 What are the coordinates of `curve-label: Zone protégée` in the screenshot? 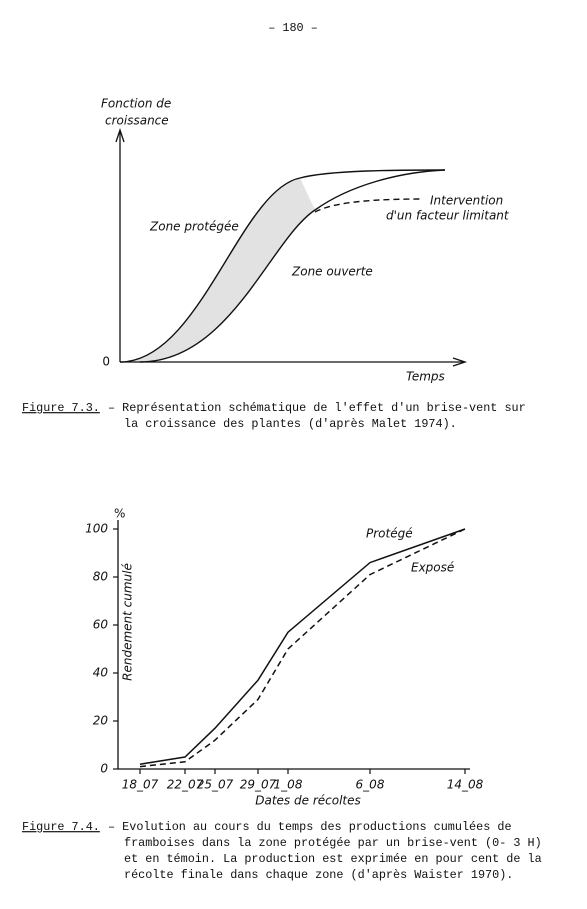 It's located at (194, 227).